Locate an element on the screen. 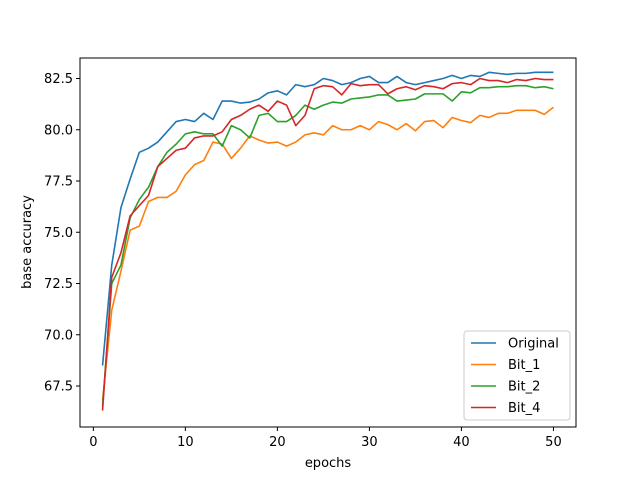  x-axis: 0 10 20 30 40 50 is located at coordinates (325, 438).